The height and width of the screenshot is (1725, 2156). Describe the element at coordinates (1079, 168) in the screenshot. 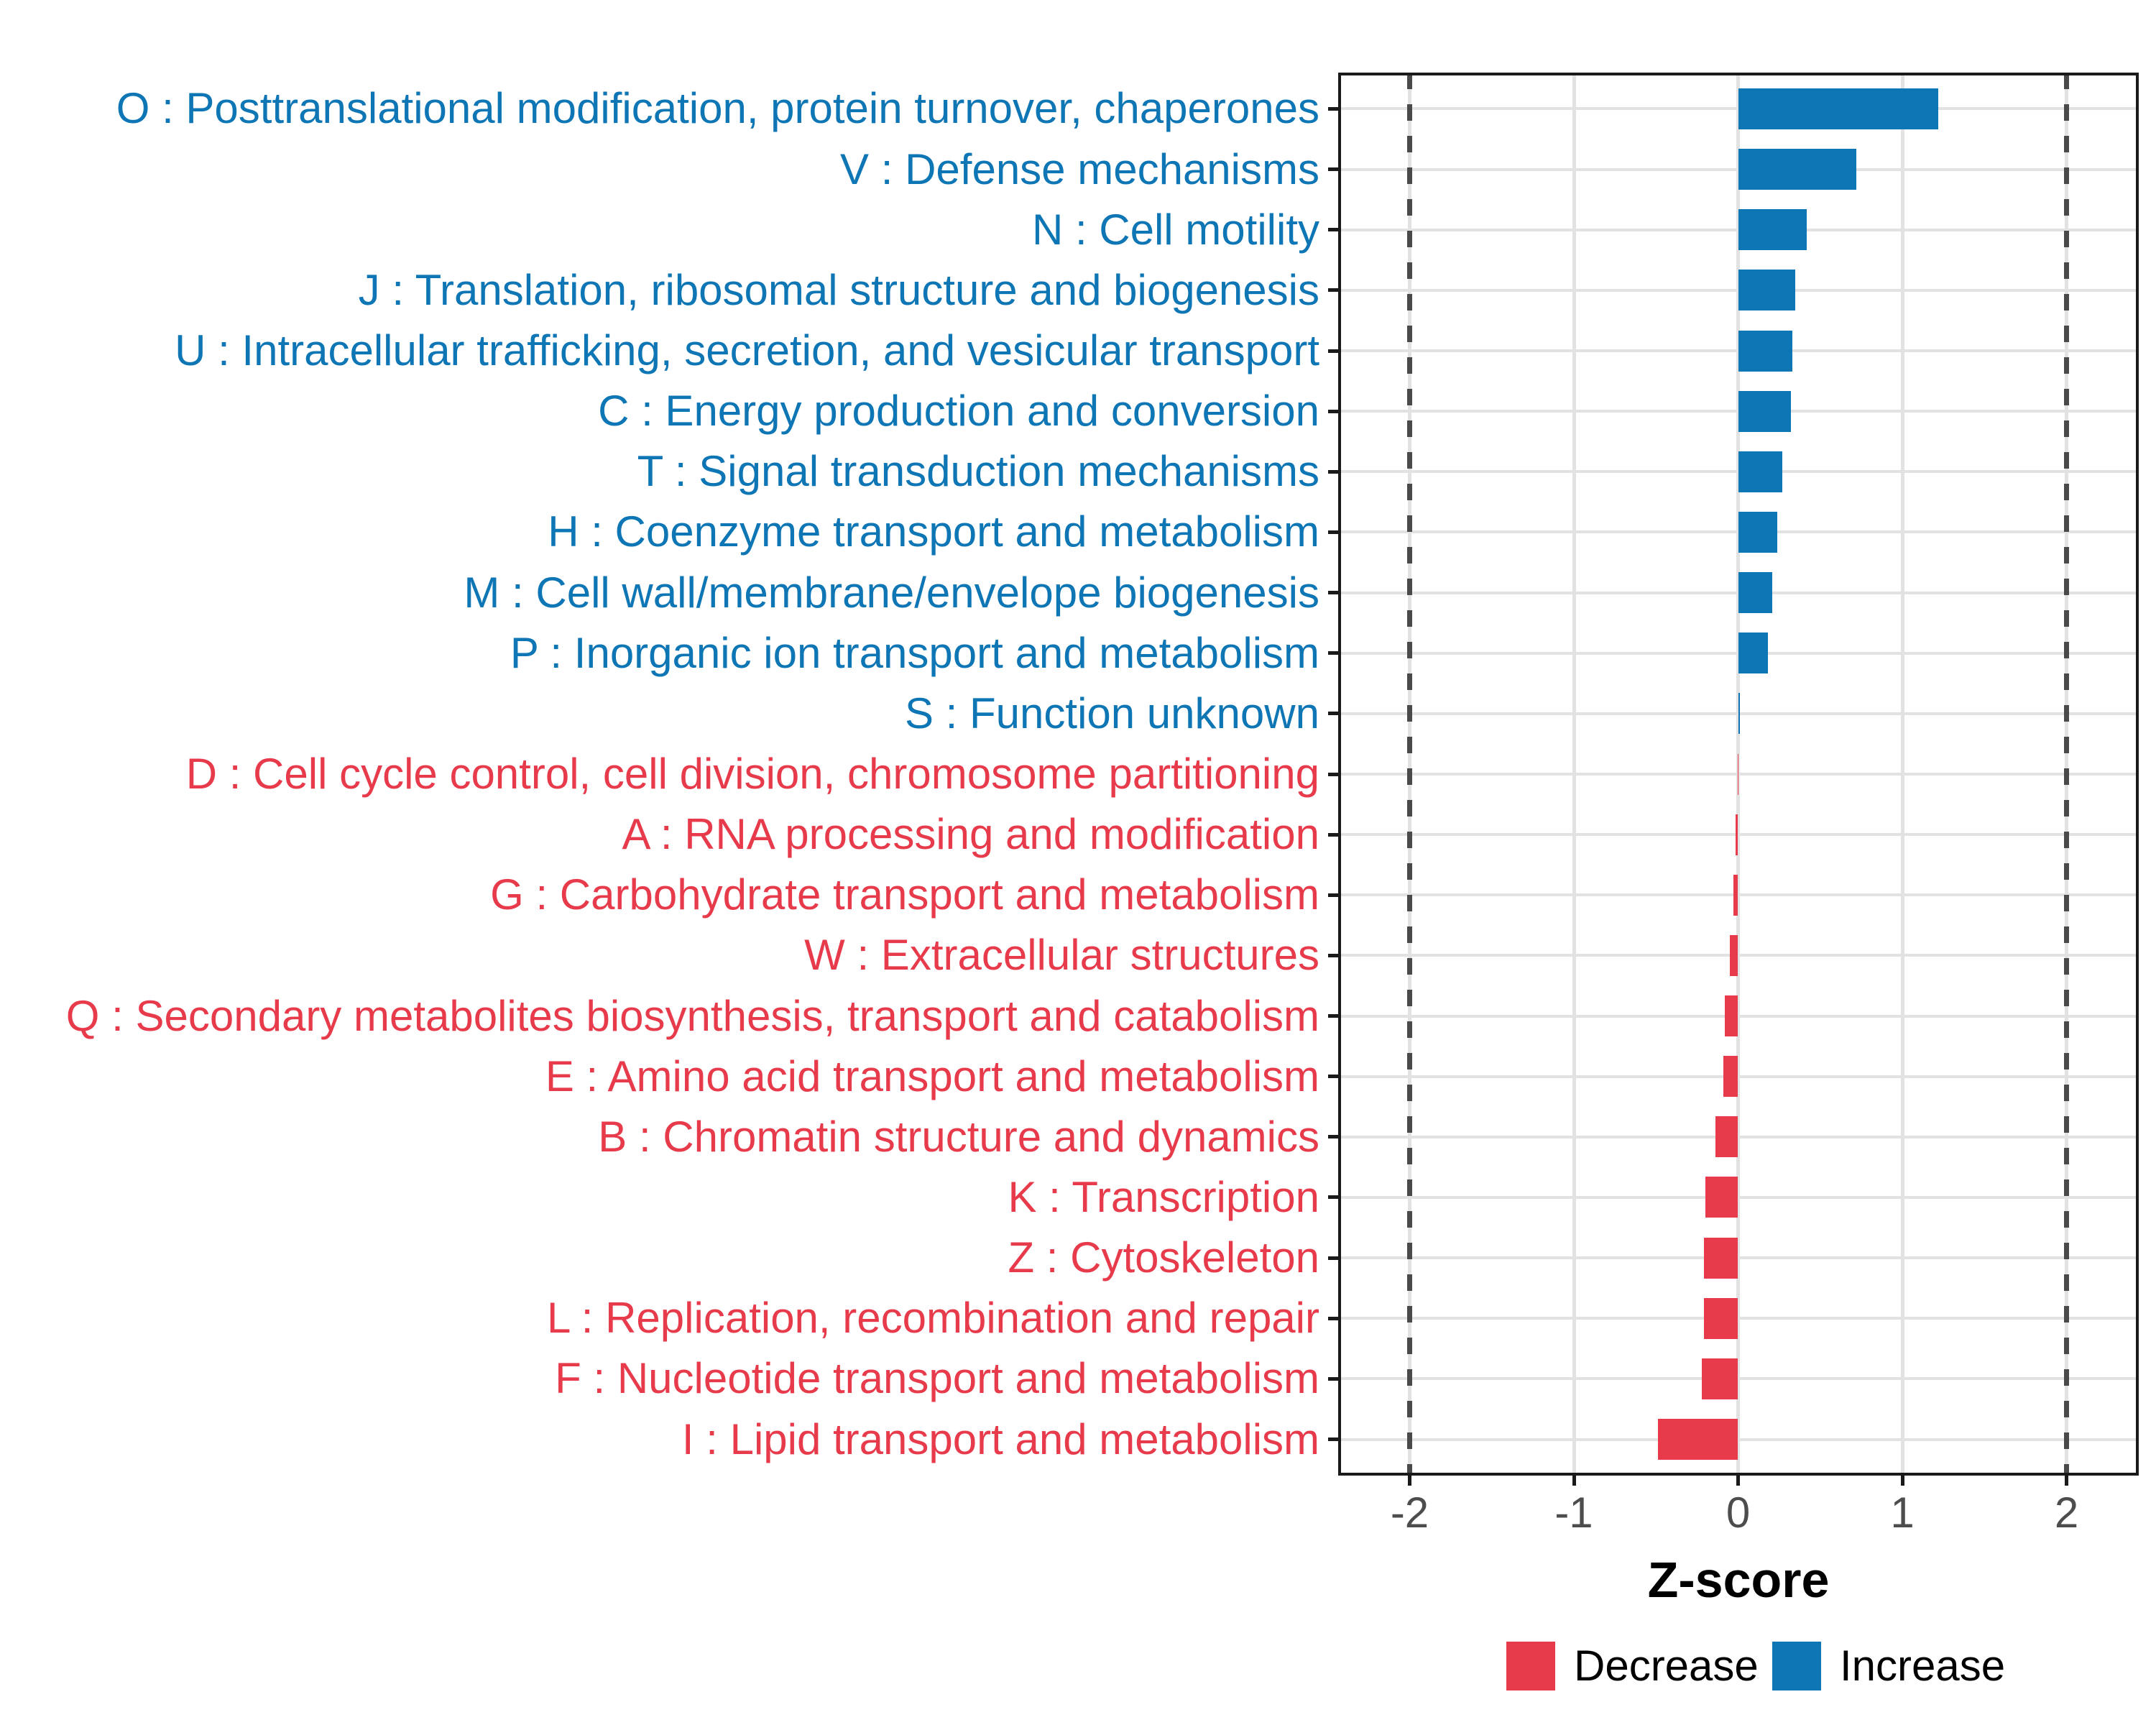

I see `y-axis-category-label: V : Defense mechanisms` at that location.